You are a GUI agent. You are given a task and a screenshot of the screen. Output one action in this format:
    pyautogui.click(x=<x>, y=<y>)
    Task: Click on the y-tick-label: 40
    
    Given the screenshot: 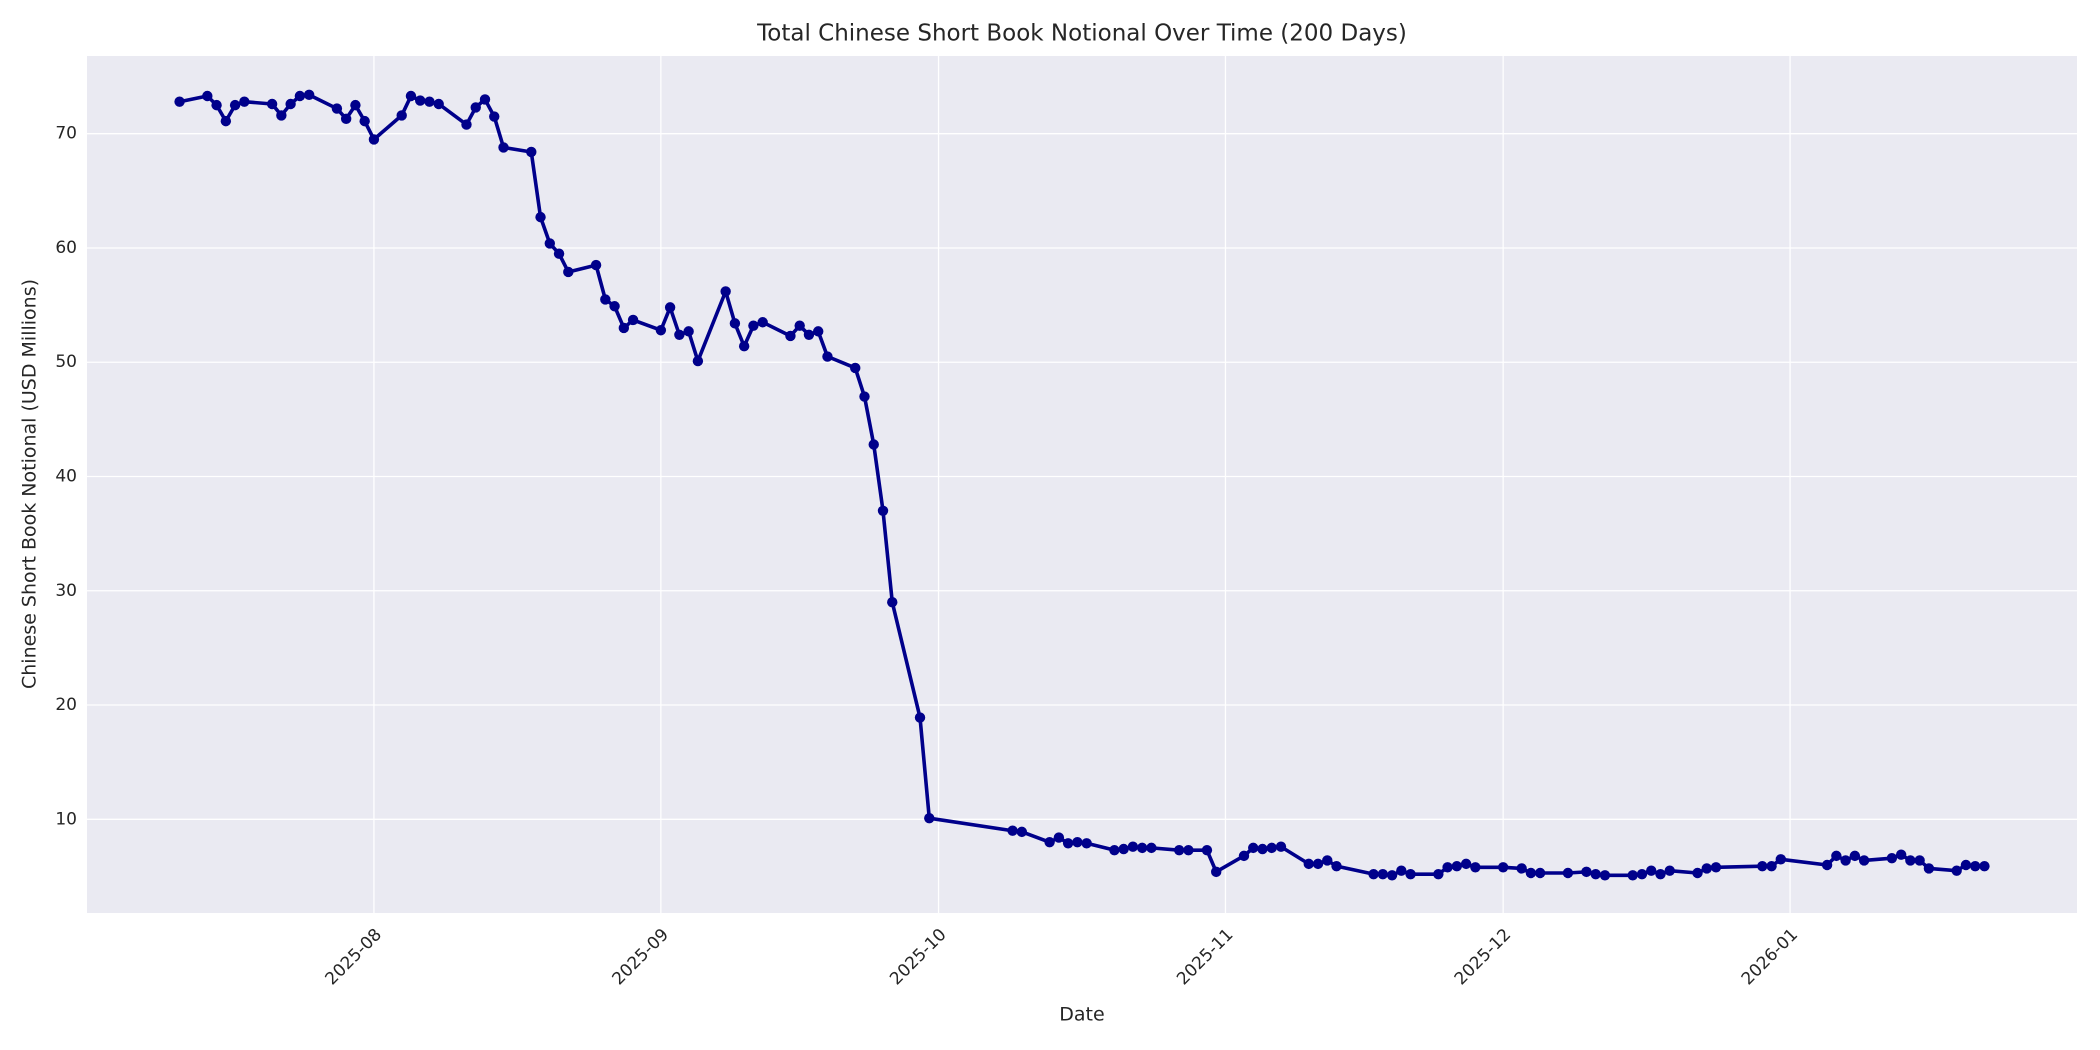 What is the action you would take?
    pyautogui.click(x=66, y=477)
    